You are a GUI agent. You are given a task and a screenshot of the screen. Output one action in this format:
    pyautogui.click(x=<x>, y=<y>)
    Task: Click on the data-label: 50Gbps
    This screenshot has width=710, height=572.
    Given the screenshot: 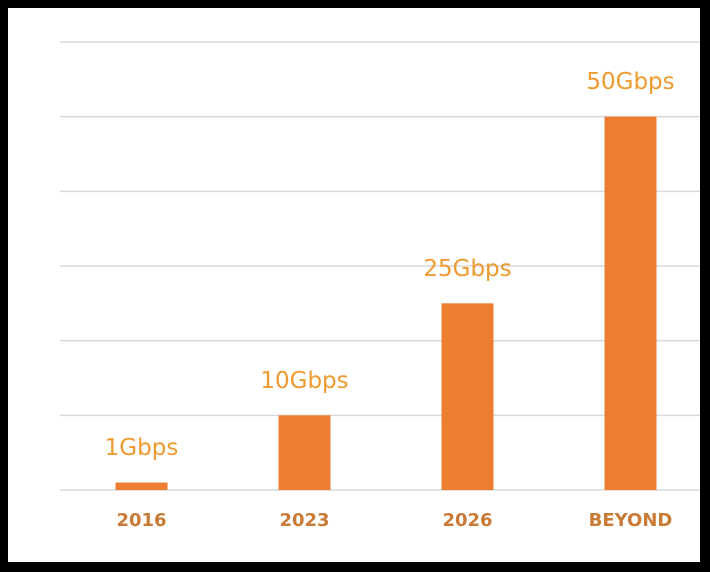 What is the action you would take?
    pyautogui.click(x=630, y=82)
    